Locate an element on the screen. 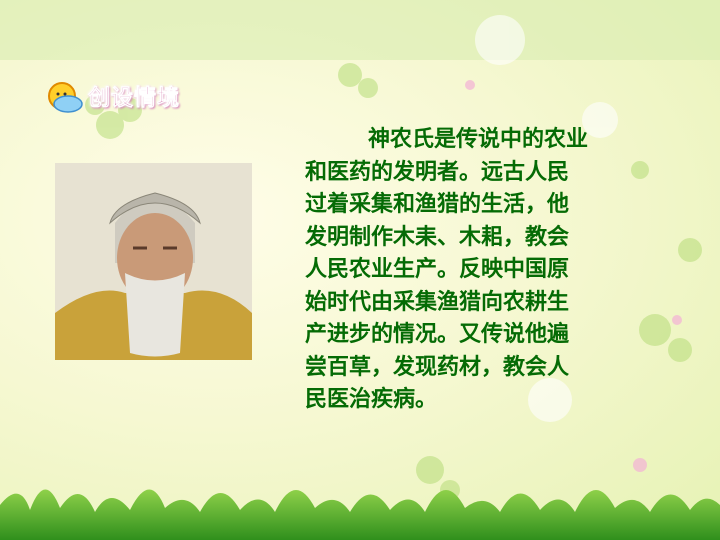 This screenshot has height=540, width=720. text-line: 尝百草，发现药材，教会人 is located at coordinates (437, 367).